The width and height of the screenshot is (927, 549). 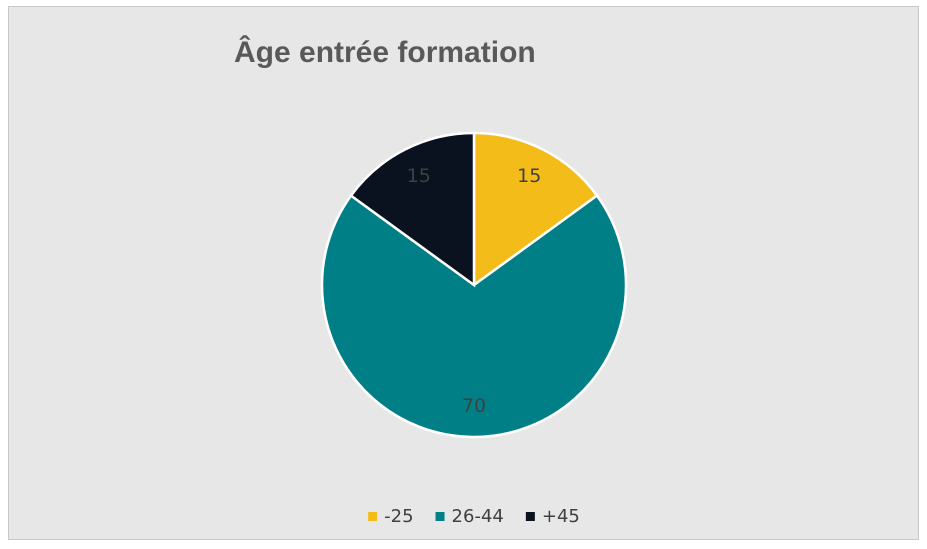 I want to click on data-label: 70, so click(x=474, y=406).